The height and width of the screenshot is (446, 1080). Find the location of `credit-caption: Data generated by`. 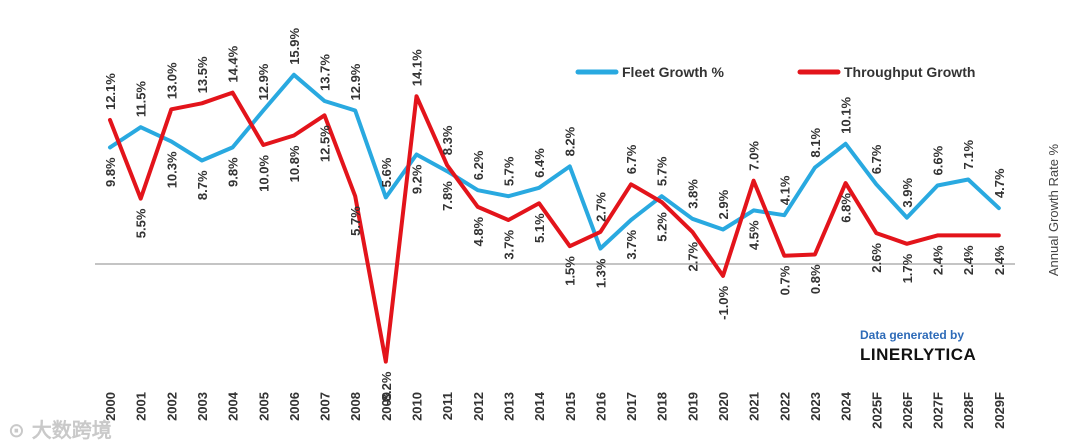

credit-caption: Data generated by is located at coordinates (912, 335).